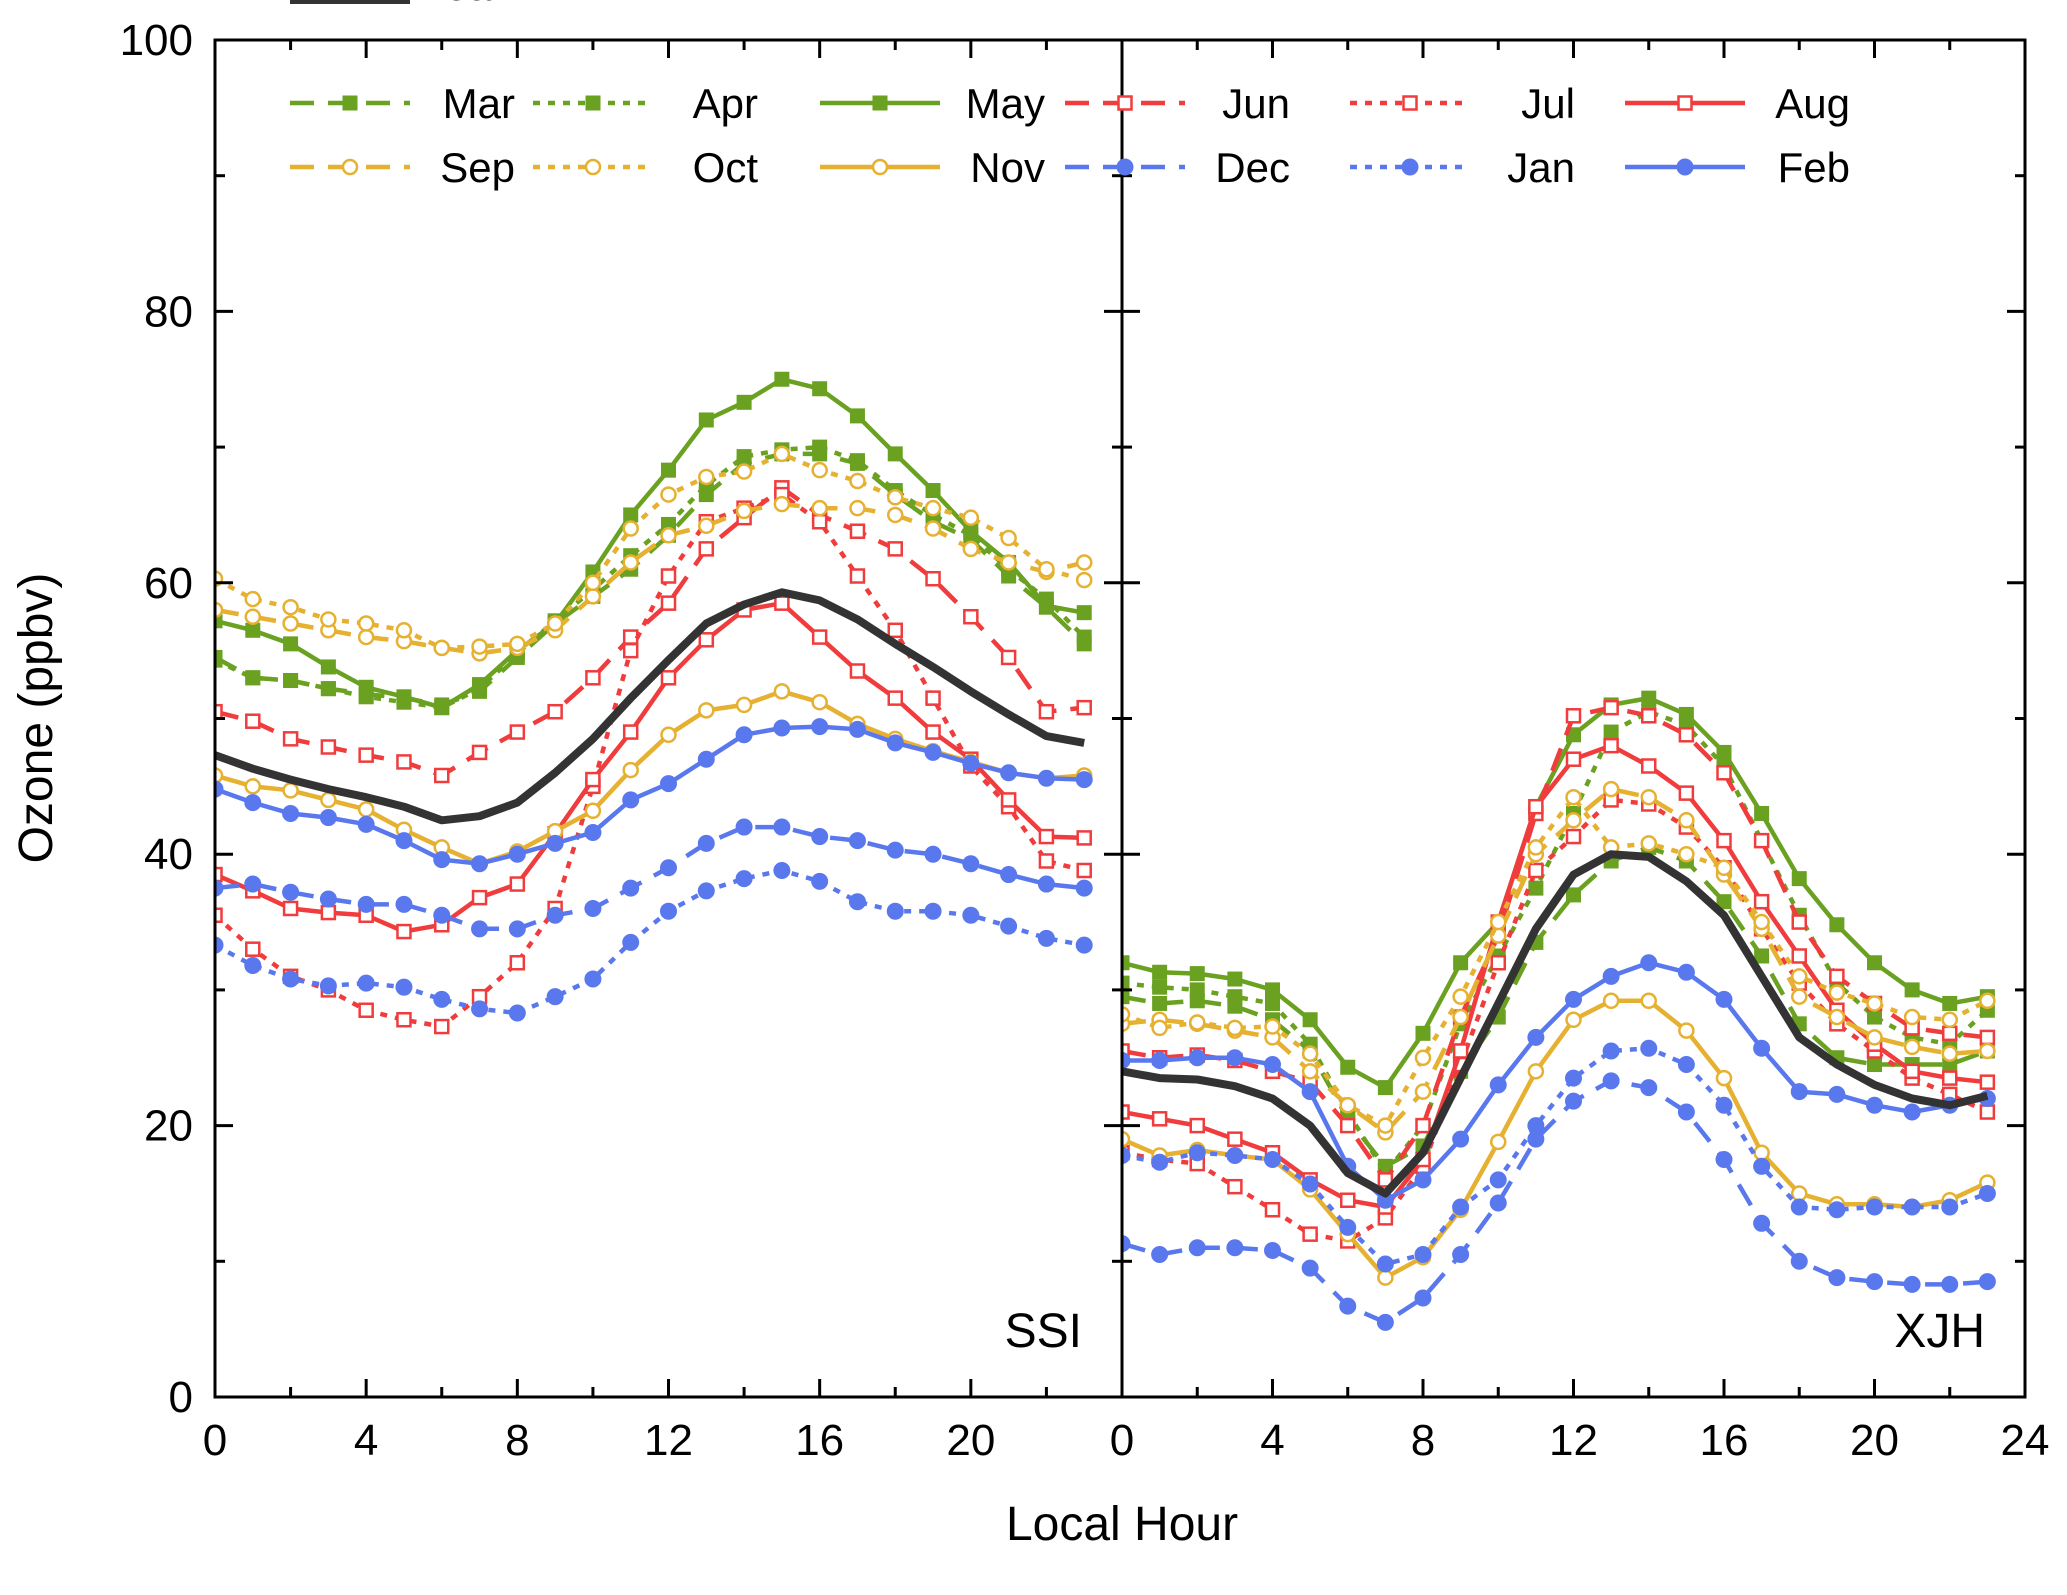  I want to click on xjh-series-mean, so click(1555, 1024).